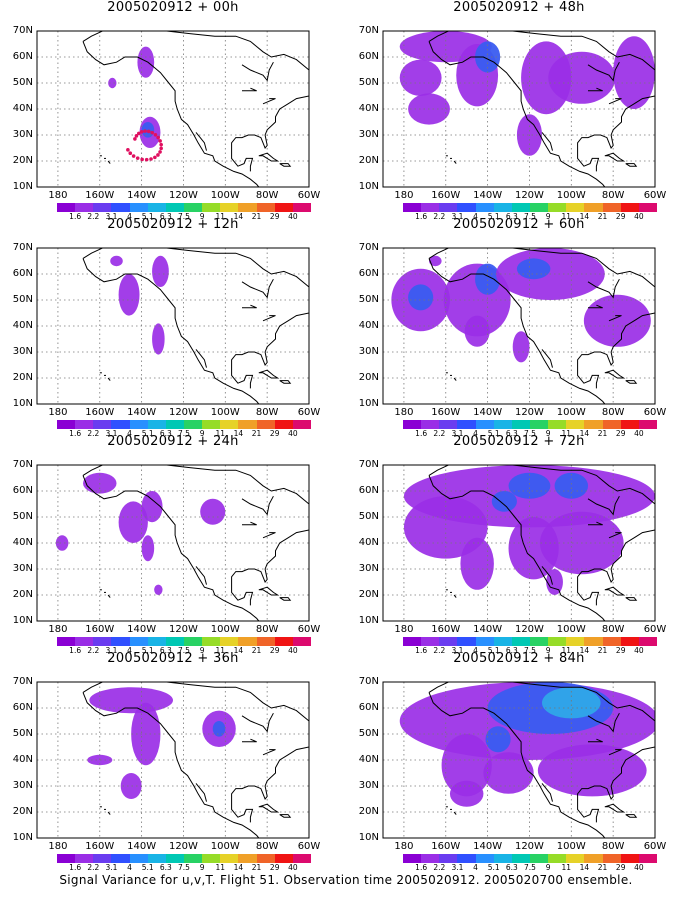 Image resolution: width=692 pixels, height=900 pixels. Describe the element at coordinates (93, 433) in the screenshot. I see `colorbar-label: 2.2` at that location.